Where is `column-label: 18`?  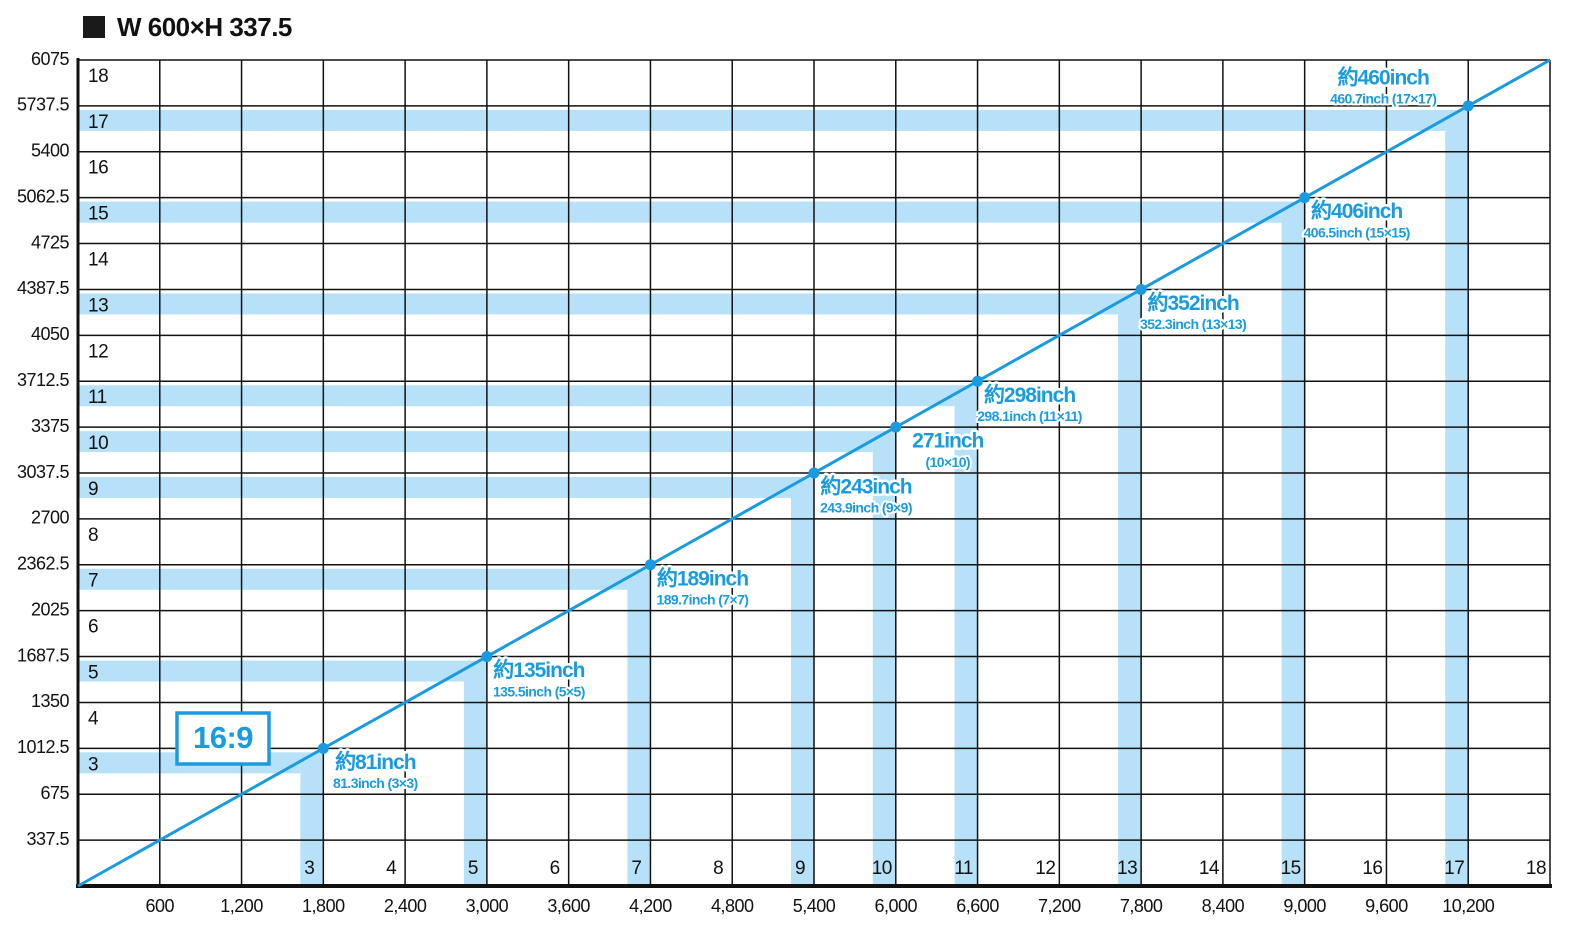 column-label: 18 is located at coordinates (1536, 868).